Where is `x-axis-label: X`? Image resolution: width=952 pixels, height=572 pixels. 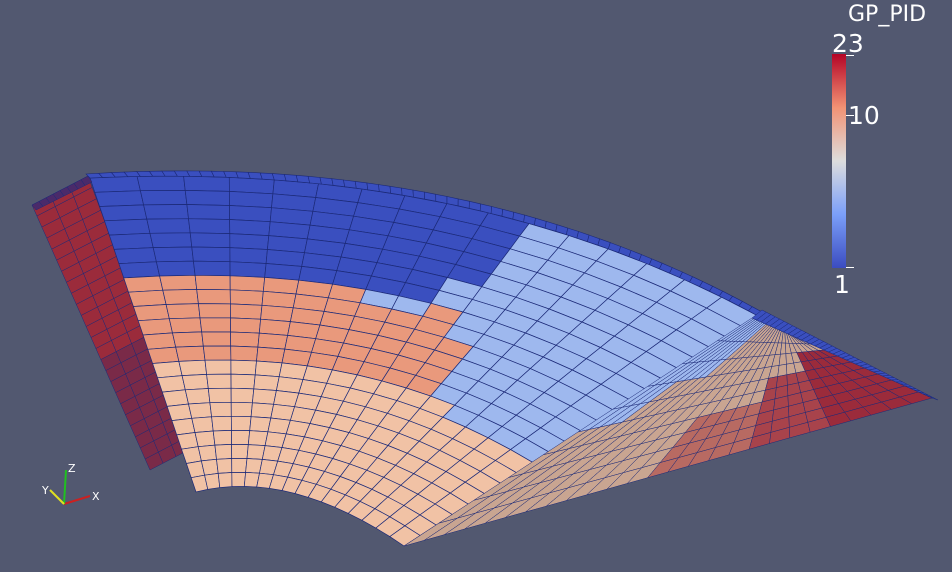
x-axis-label: X is located at coordinates (96, 496).